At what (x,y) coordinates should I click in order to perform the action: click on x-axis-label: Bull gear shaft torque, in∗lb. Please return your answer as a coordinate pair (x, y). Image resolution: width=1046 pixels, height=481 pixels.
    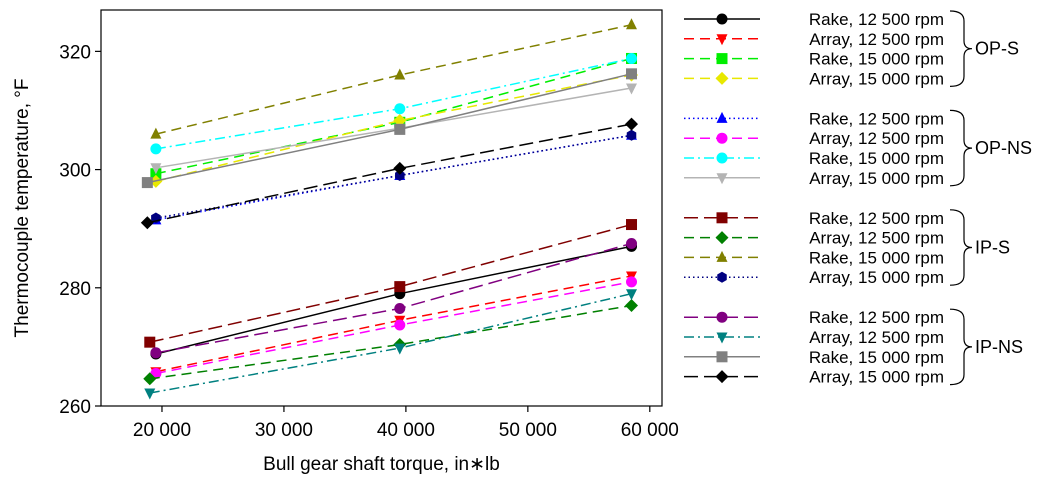
    Looking at the image, I should click on (381, 464).